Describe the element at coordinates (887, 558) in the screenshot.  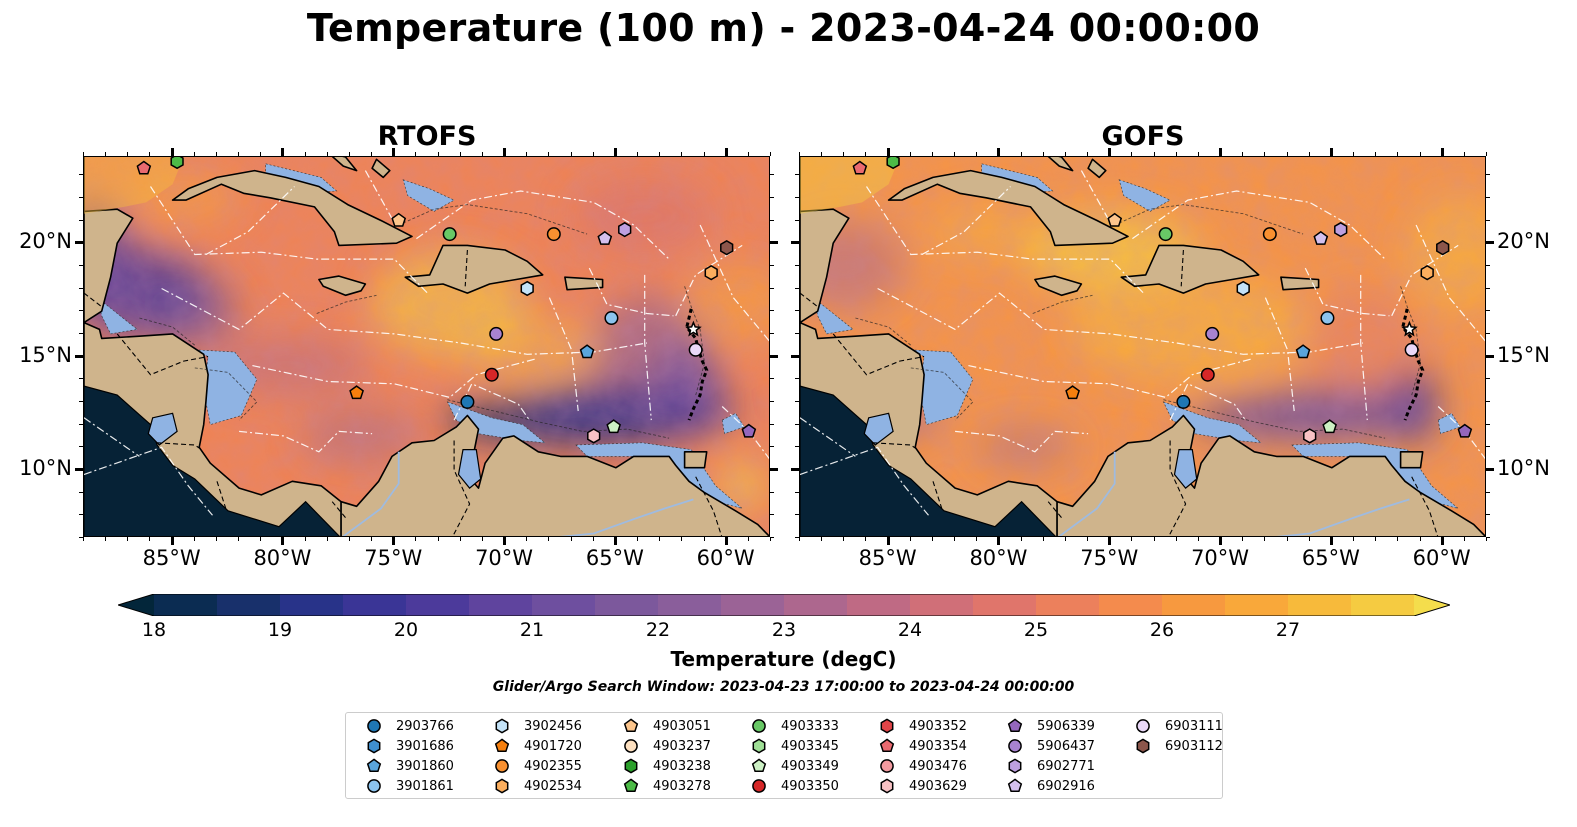
I see `lon-tick-label: 85°W` at that location.